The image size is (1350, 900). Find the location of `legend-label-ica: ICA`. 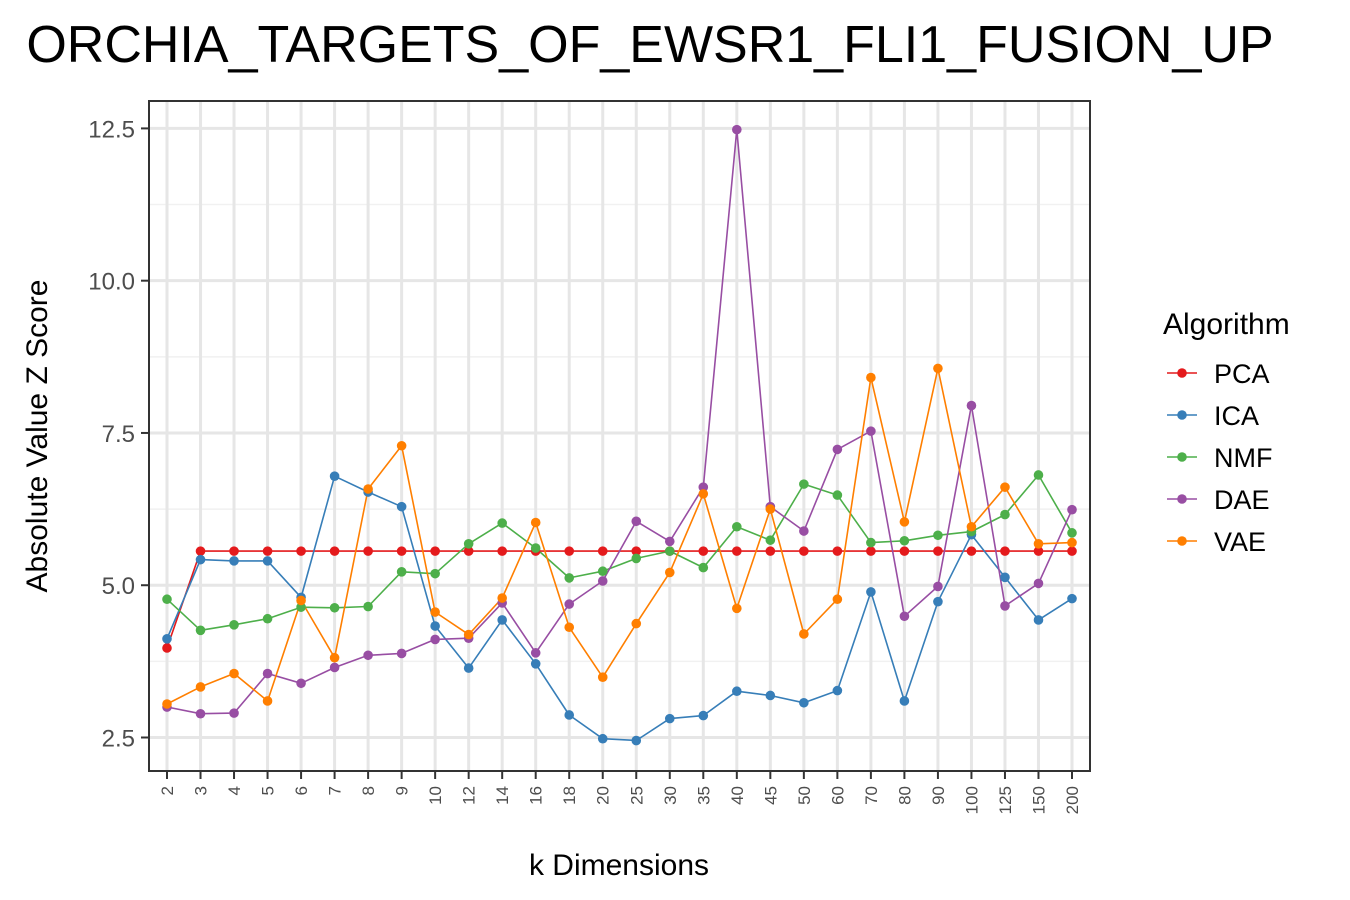

legend-label-ica: ICA is located at coordinates (1236, 416).